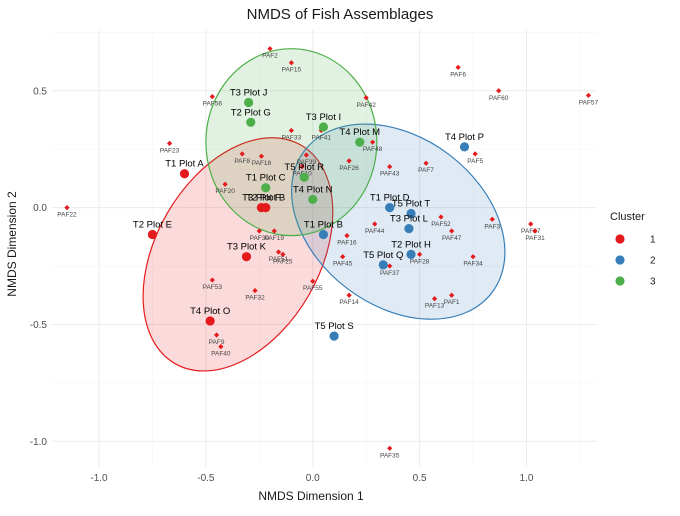 The height and width of the screenshot is (516, 680). Describe the element at coordinates (390, 455) in the screenshot. I see `species-label: PAF35` at that location.